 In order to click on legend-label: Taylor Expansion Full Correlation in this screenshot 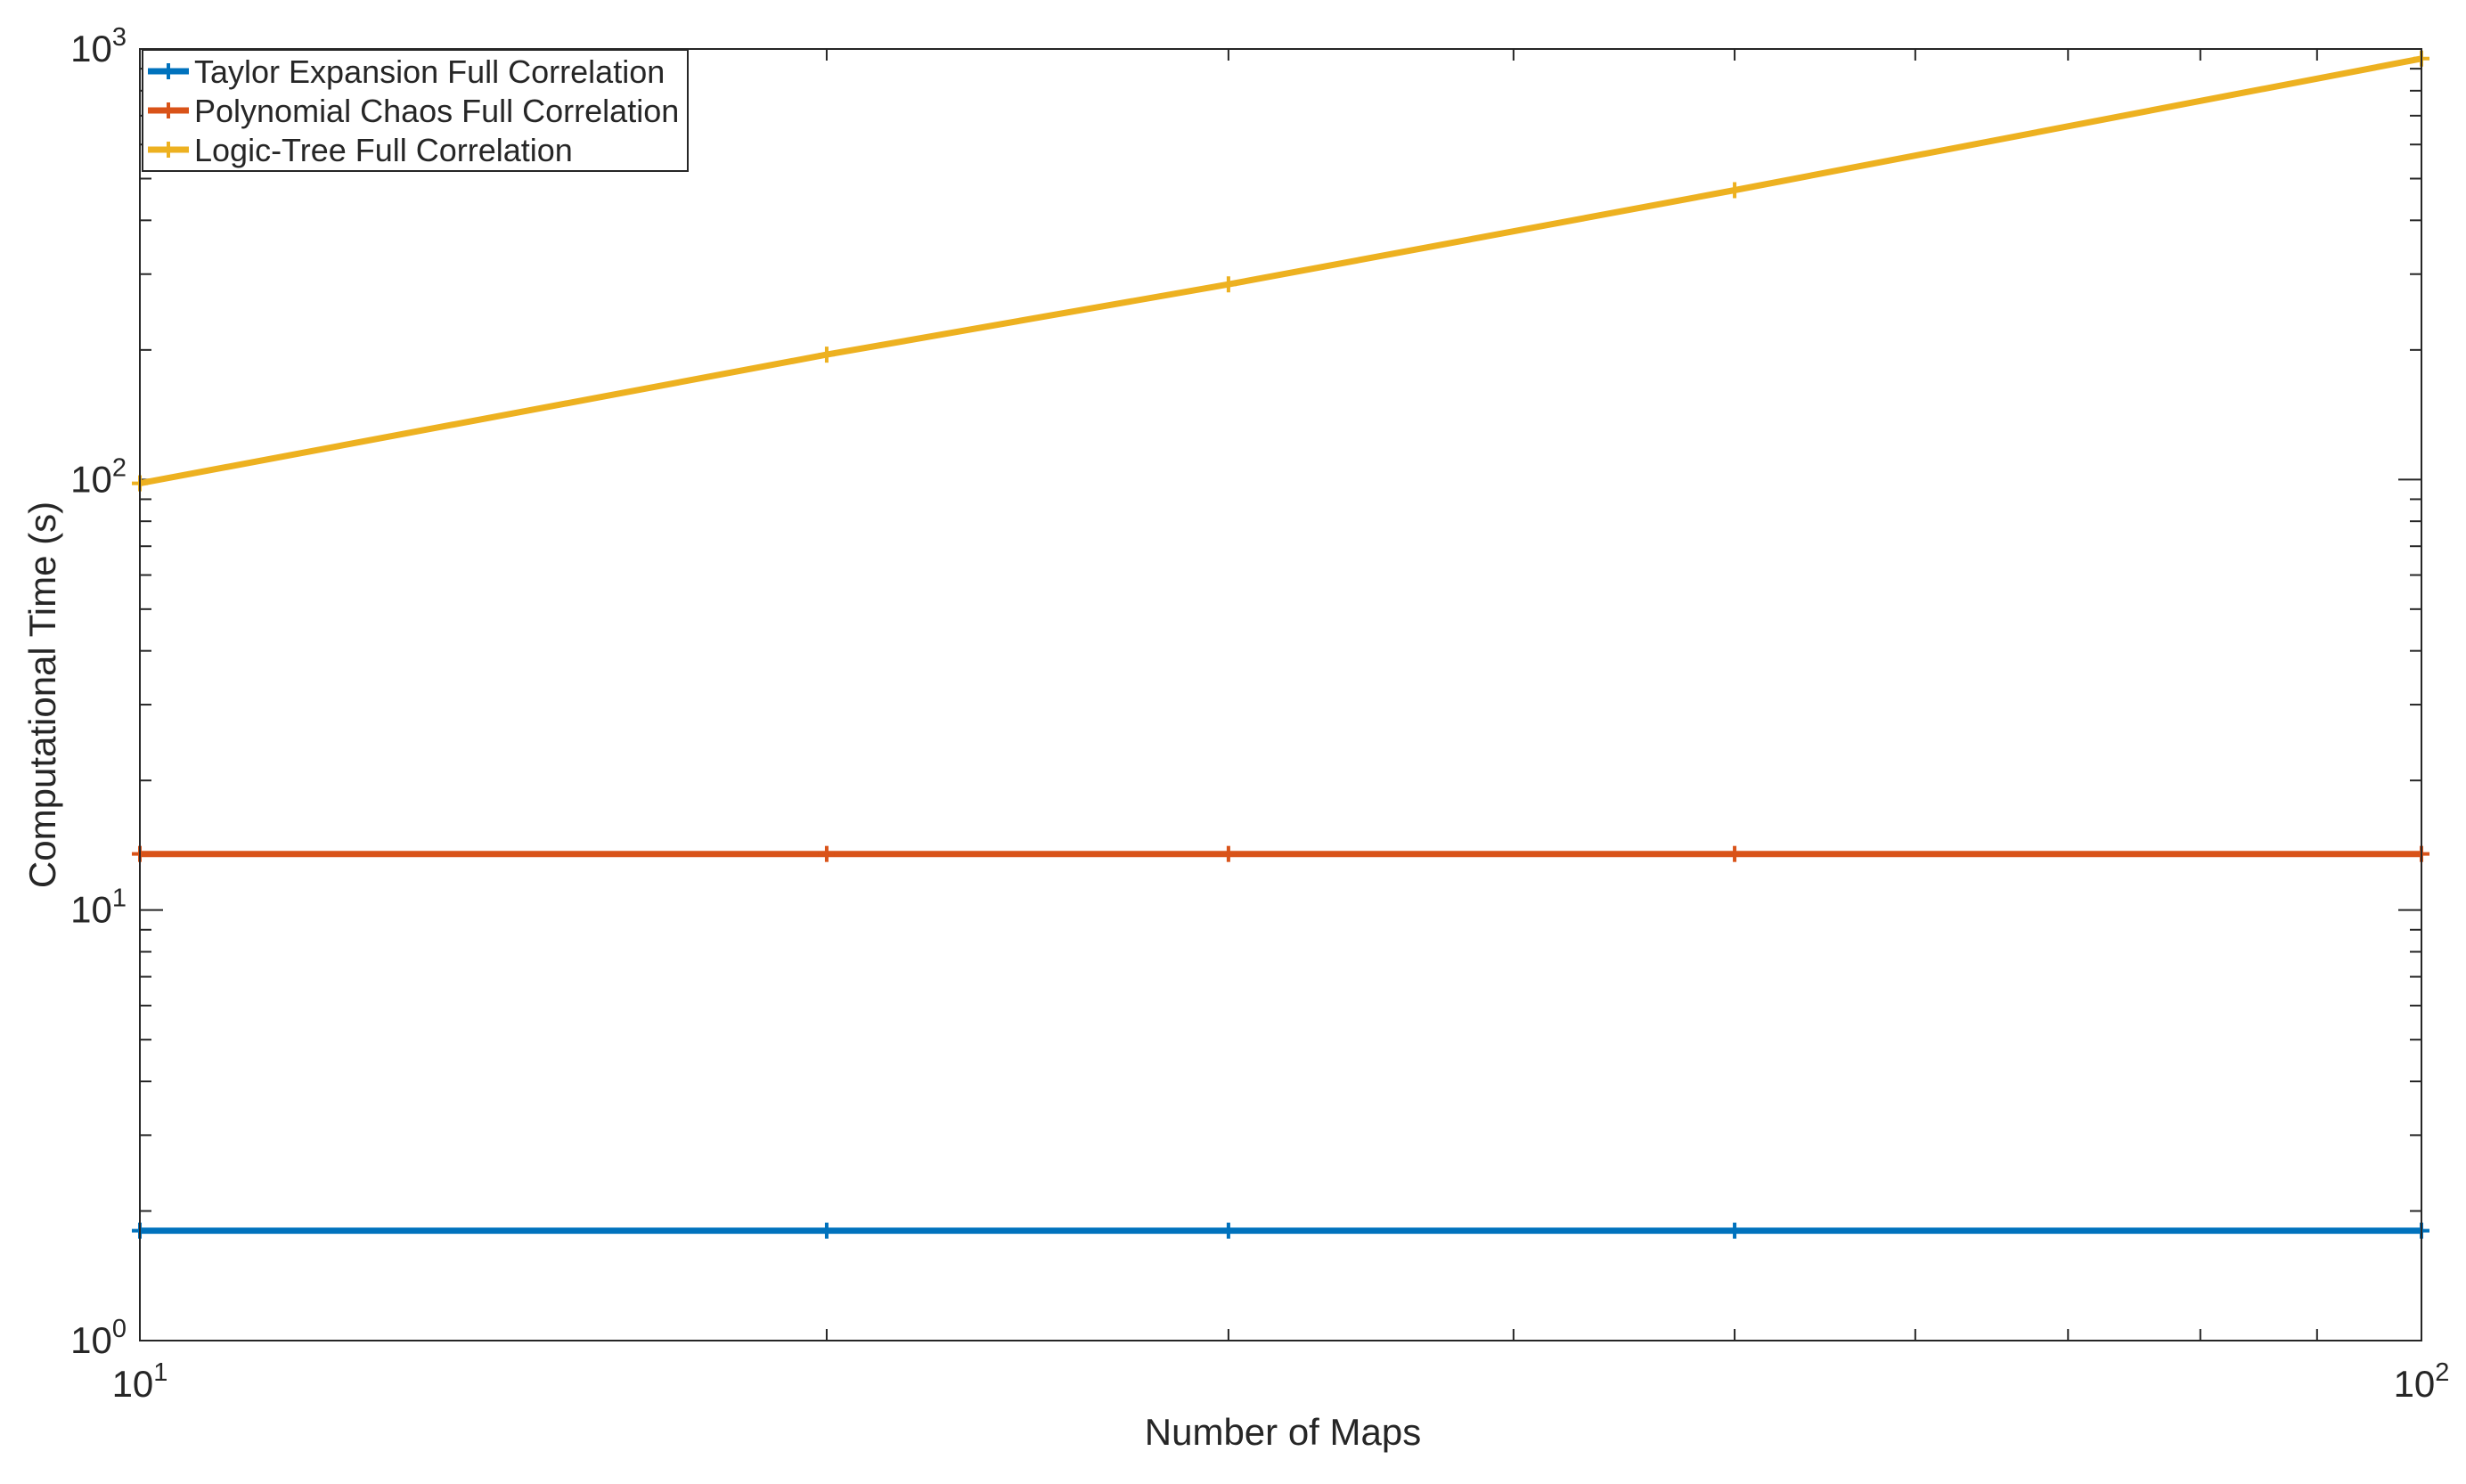, I will do `click(429, 72)`.